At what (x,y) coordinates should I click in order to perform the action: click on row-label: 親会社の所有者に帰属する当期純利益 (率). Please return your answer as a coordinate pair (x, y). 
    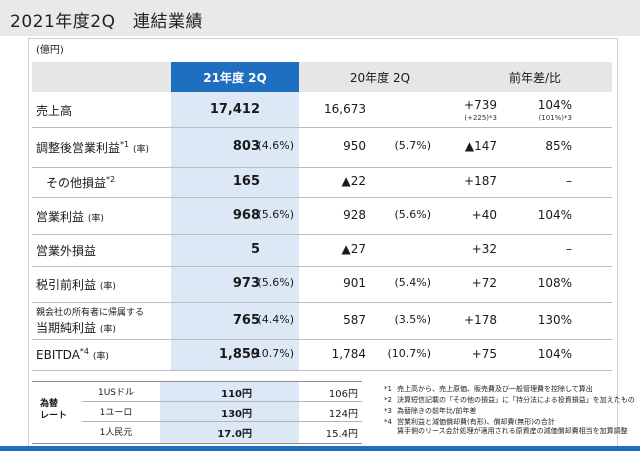
    Looking at the image, I should click on (90, 321).